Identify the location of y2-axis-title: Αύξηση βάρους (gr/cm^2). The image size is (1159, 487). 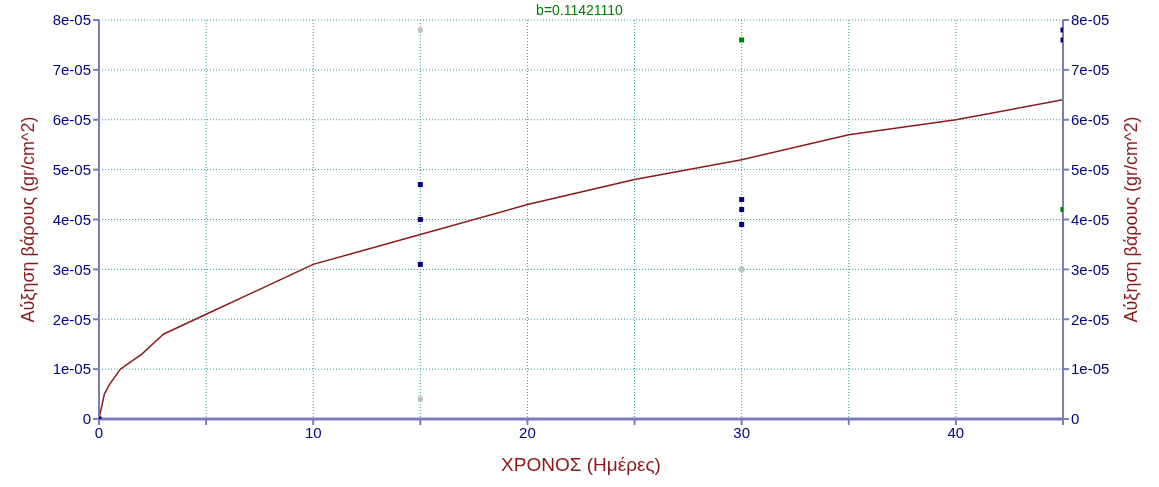
(1131, 219).